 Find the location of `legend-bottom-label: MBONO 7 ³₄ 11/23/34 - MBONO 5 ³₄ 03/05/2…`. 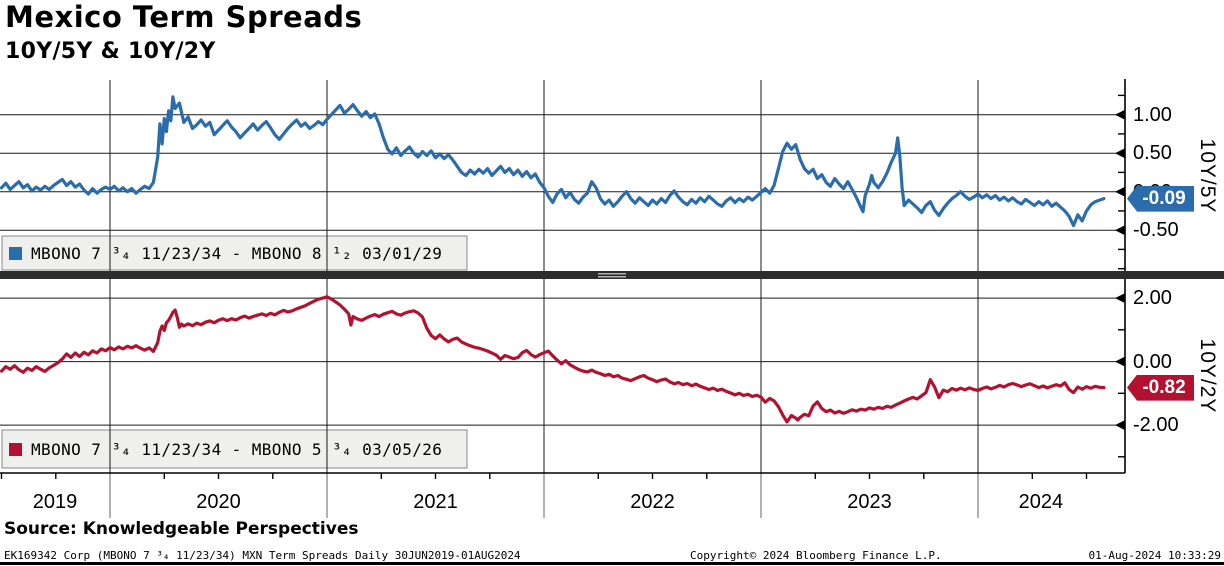

legend-bottom-label: MBONO 7 ³₄ 11/23/34 - MBONO 5 ³₄ 03/05/2… is located at coordinates (237, 449).